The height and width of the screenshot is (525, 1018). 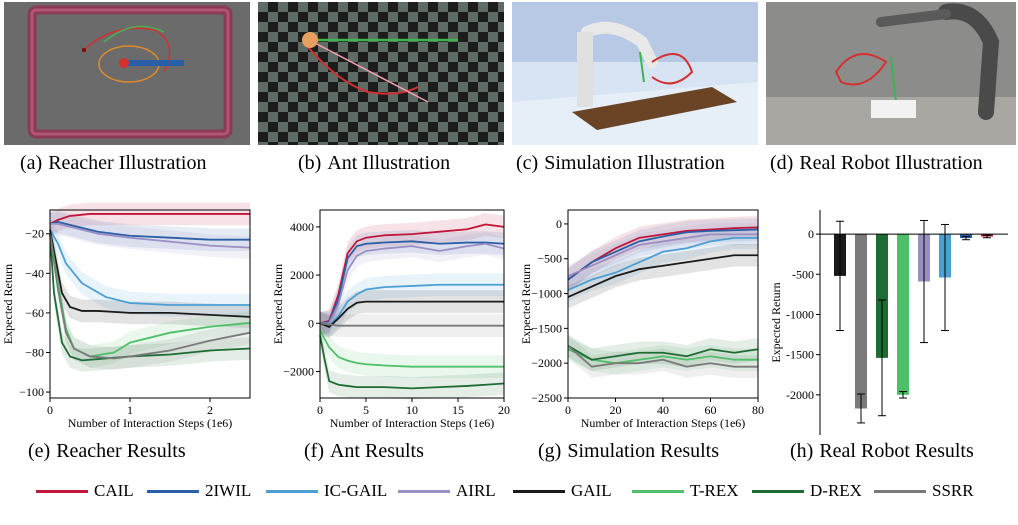 What do you see at coordinates (113, 163) in the screenshot?
I see `caption-a: (a) Reacher Illustration` at bounding box center [113, 163].